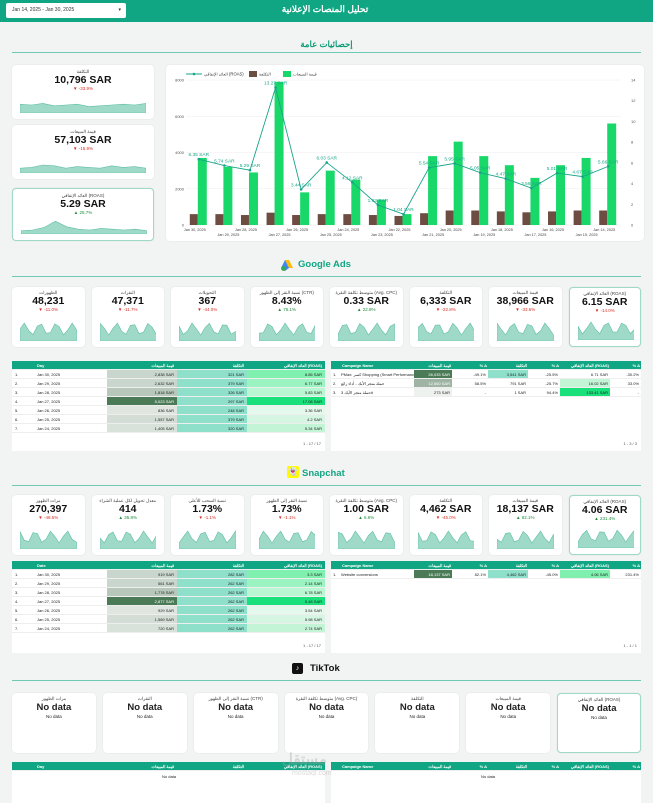  I want to click on snap-kpi-card: نسبة النقر إلى الظهور 1.73% ▼ -1.1%, so click(286, 525).